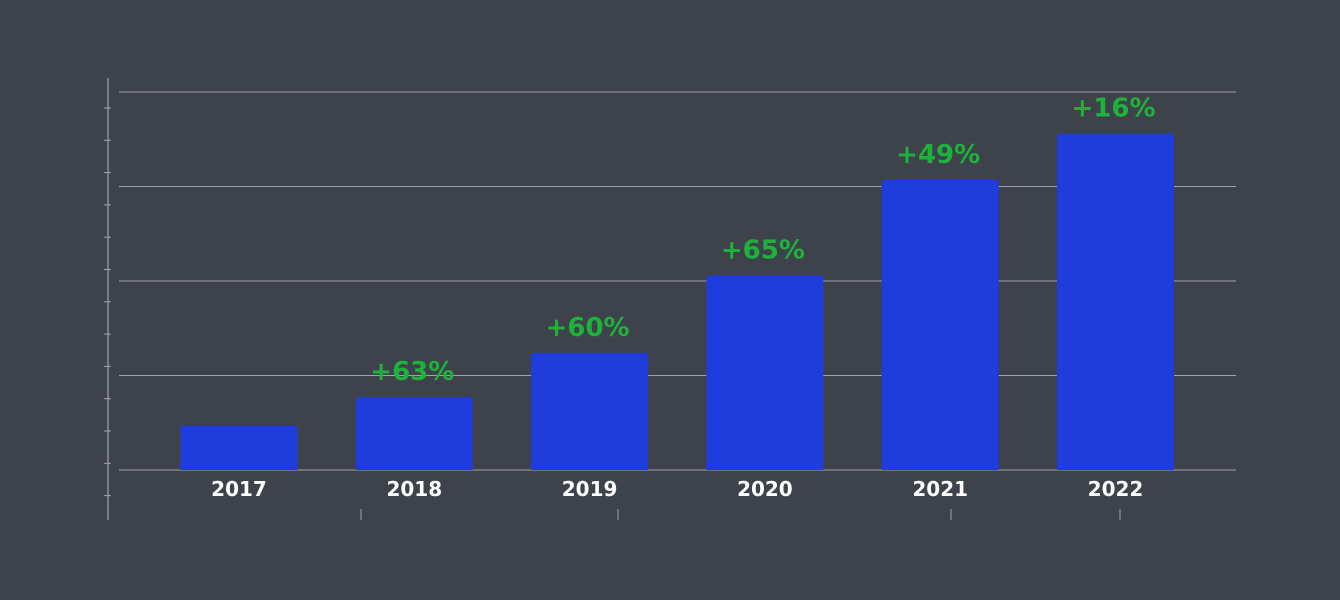  I want to click on growth-label: +16%, so click(1113, 109).